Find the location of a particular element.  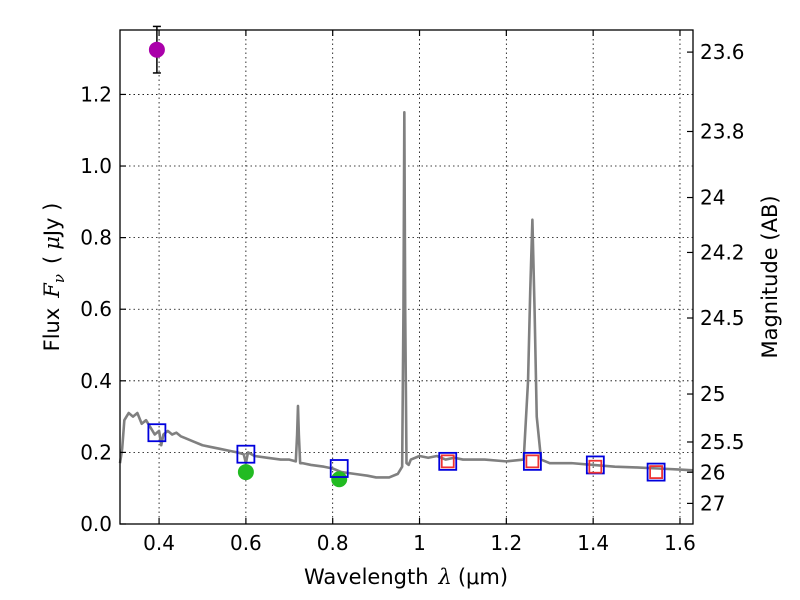

y-axis-label-unit-mu: μ is located at coordinates (52, 243).